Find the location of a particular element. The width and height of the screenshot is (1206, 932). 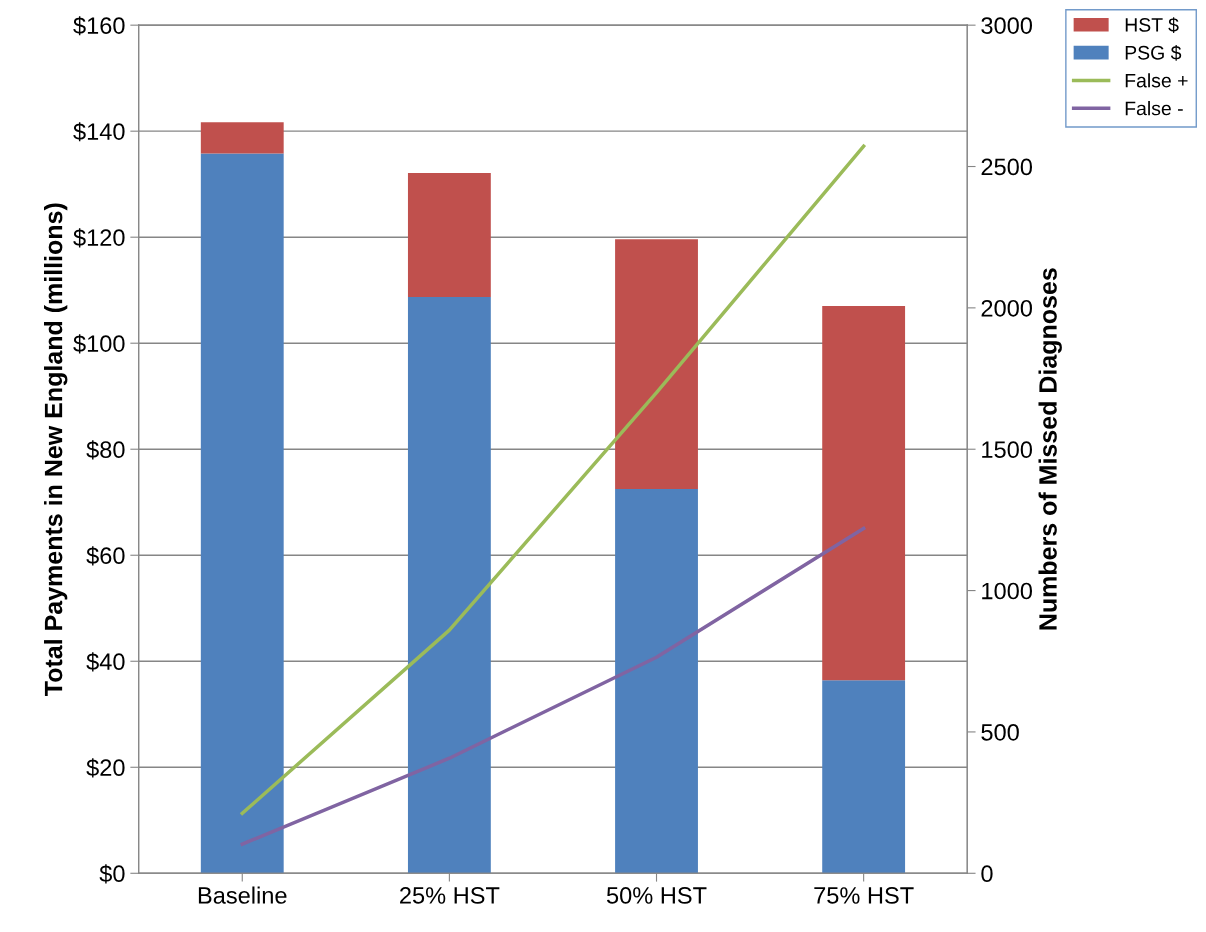

legend-label: False - is located at coordinates (1154, 108).